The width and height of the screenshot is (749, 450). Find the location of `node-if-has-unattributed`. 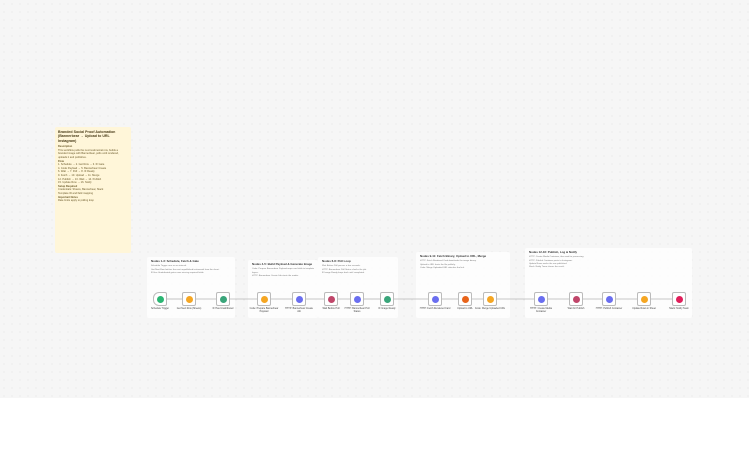

node-if-has-unattributed is located at coordinates (223, 299).